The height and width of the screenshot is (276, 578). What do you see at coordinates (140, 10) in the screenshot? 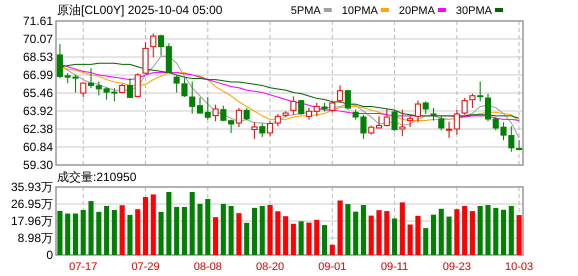
I see `chart-title: 原油[CL00Y] 2025-10-04 05:00` at bounding box center [140, 10].